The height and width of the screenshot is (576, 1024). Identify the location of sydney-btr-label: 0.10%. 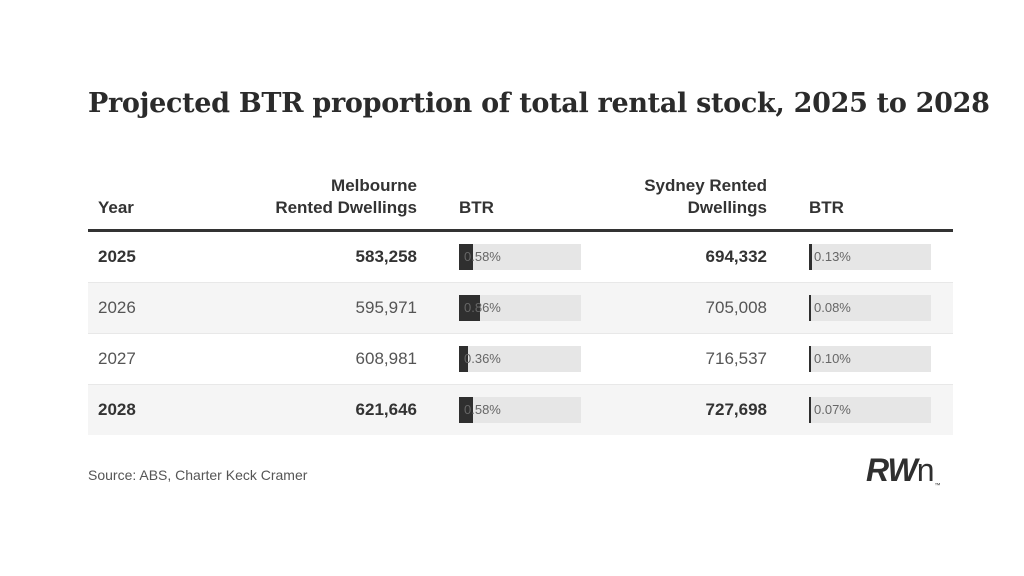
(832, 358).